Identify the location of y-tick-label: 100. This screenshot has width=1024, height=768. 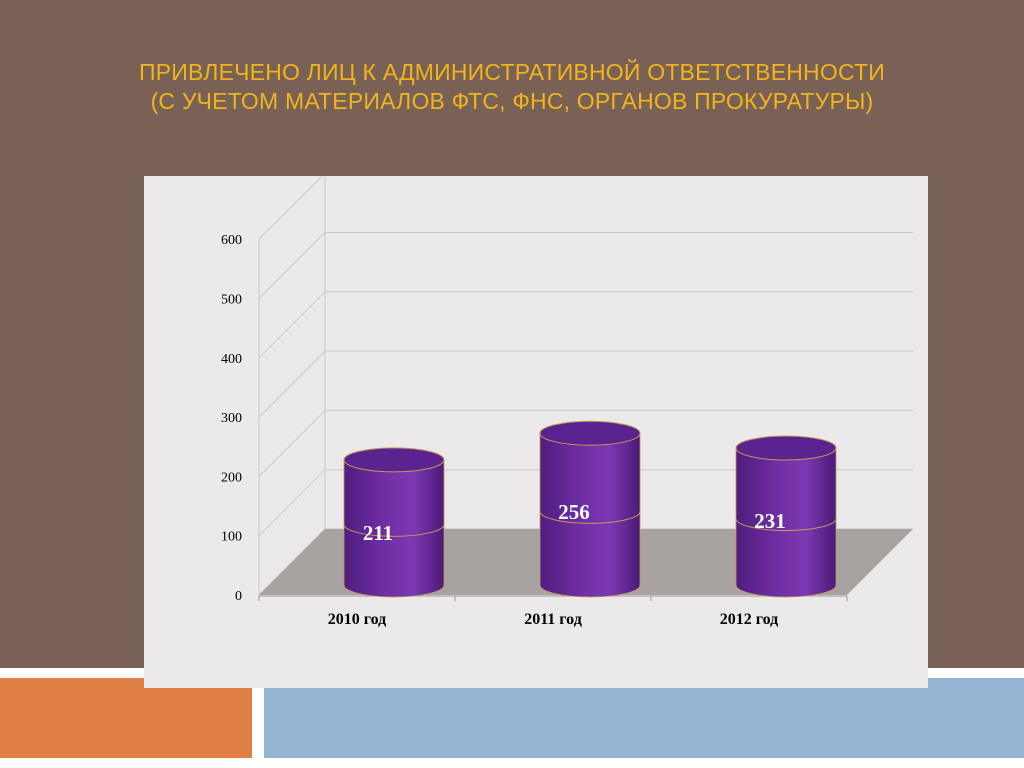
(231, 537).